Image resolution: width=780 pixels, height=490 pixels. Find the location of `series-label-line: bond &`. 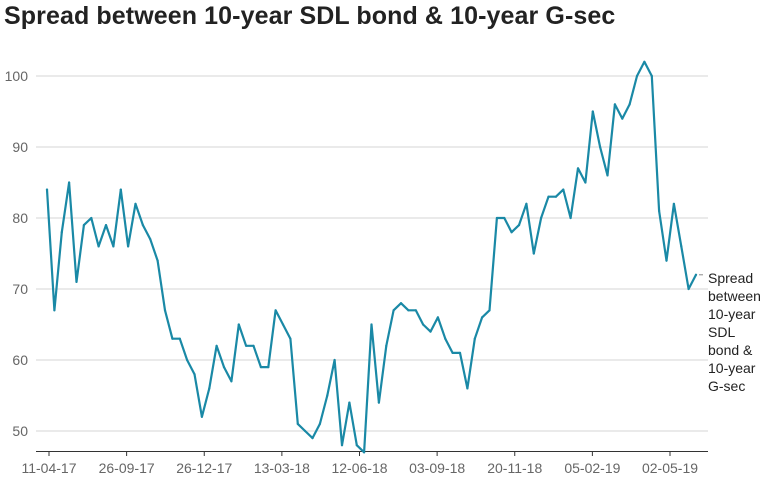

series-label-line: bond & is located at coordinates (730, 350).